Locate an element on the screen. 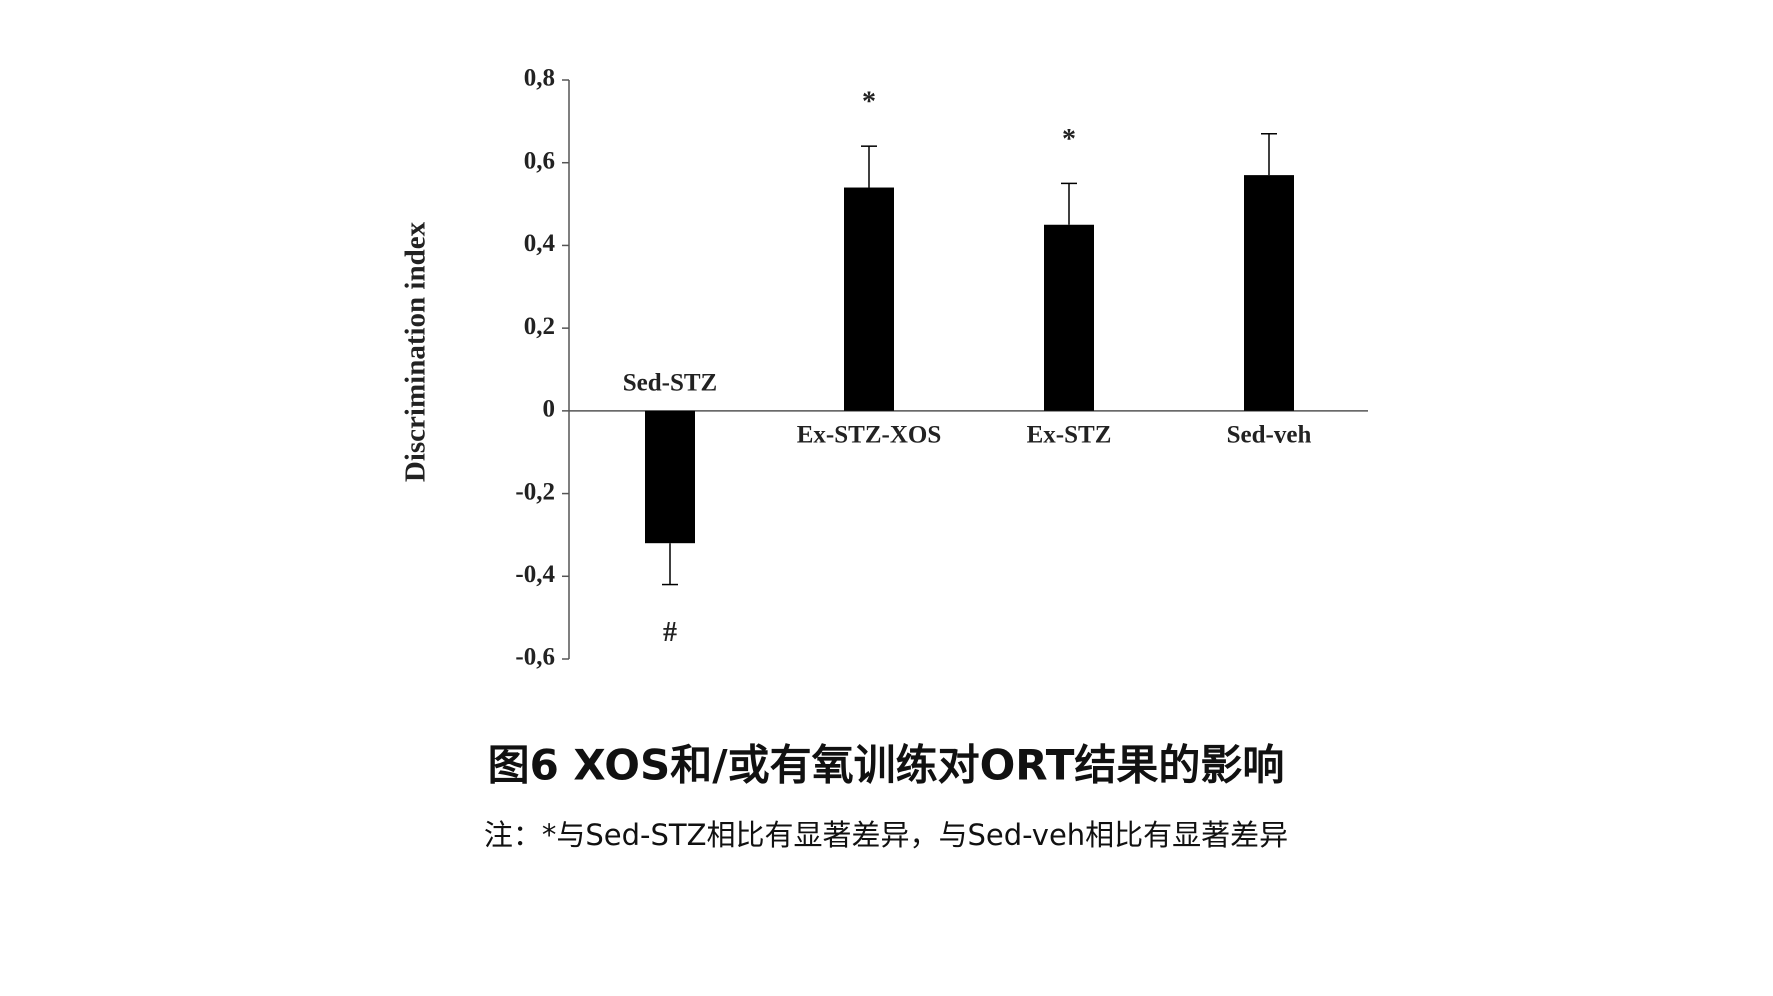 Image resolution: width=1773 pixels, height=996 pixels. y-axis-label: Discrimination index is located at coordinates (416, 351).